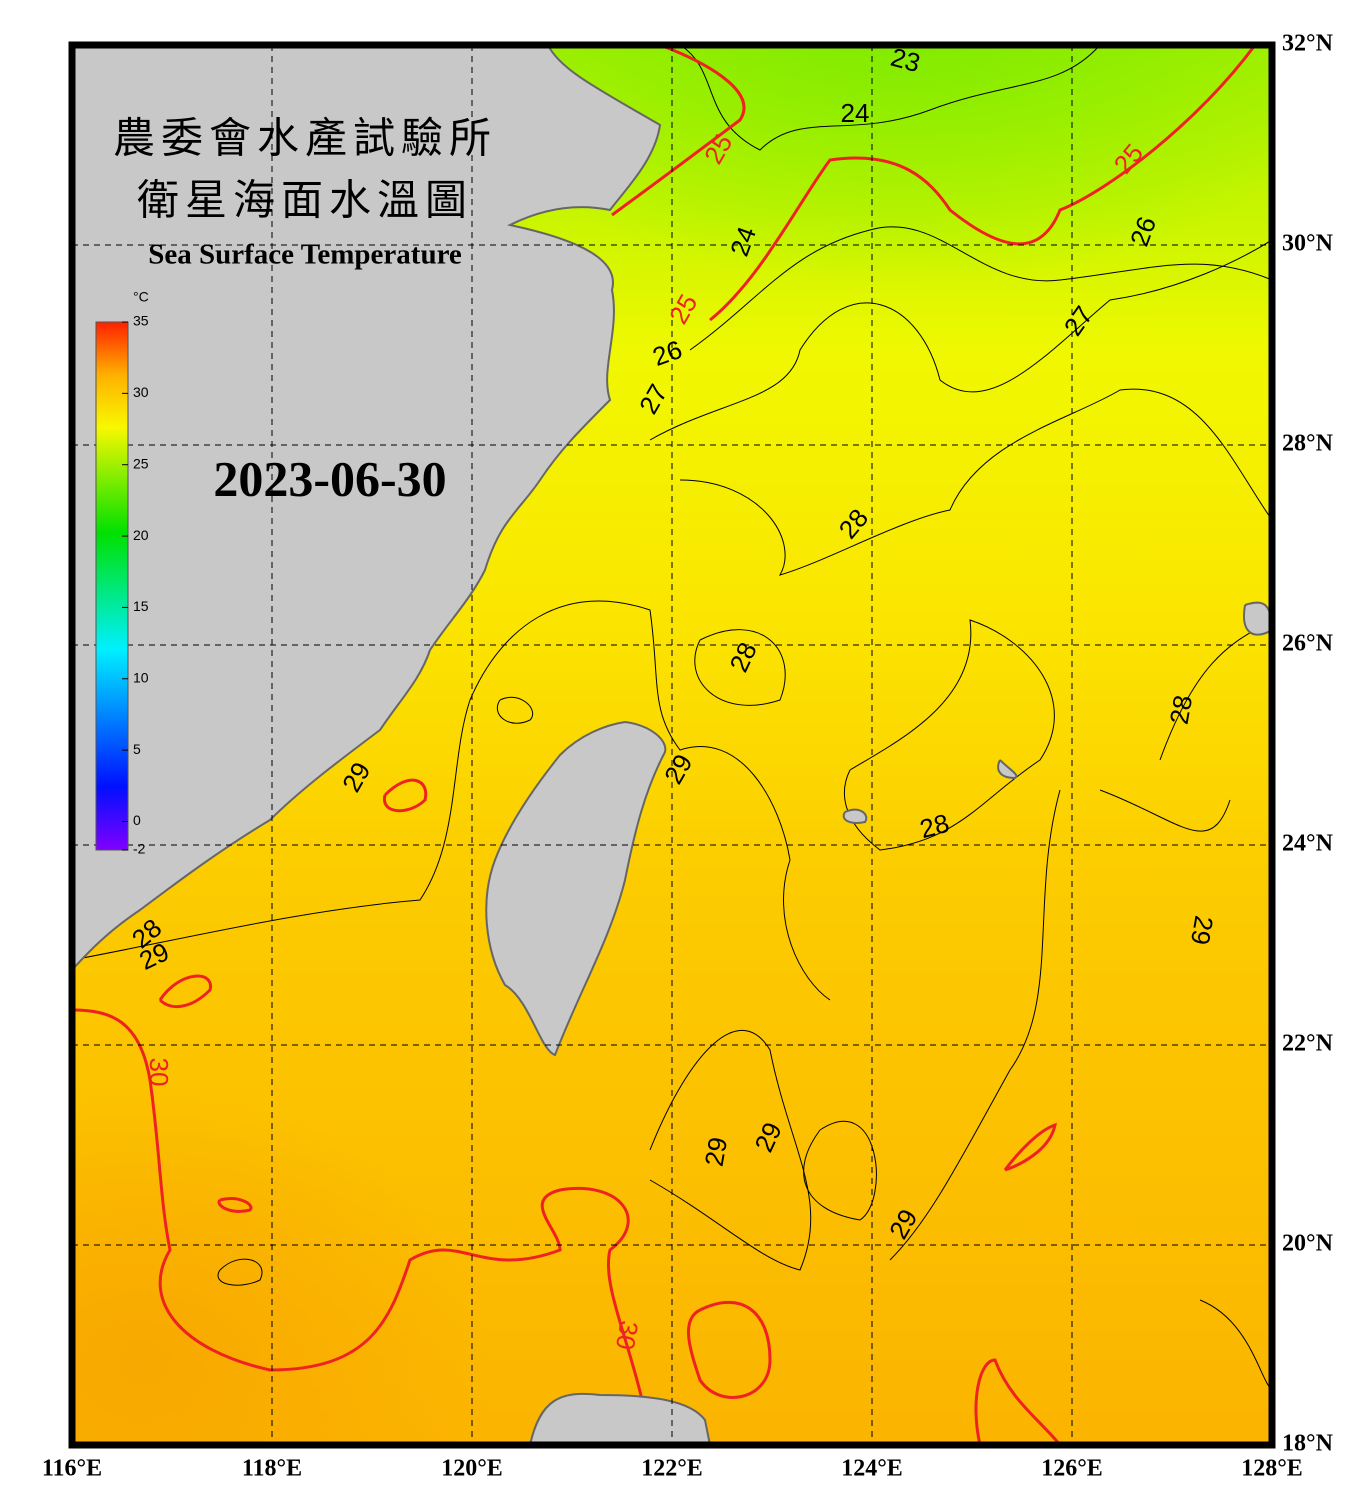 The height and width of the screenshot is (1505, 1350). I want to click on y-tick-label: 32°N, so click(1308, 44).